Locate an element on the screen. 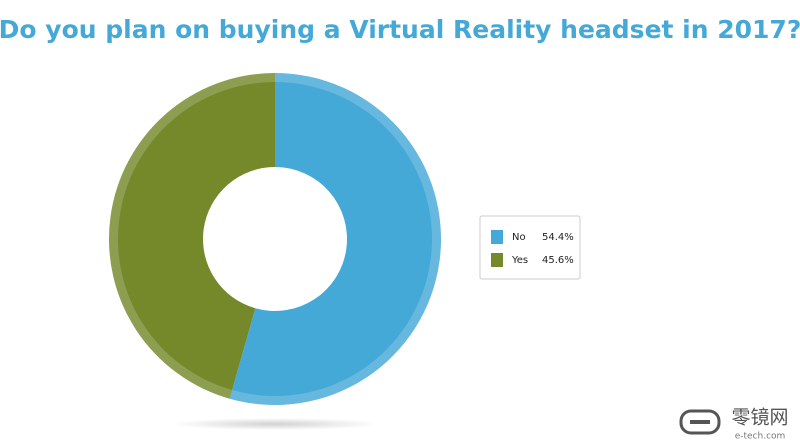  legend-label: No is located at coordinates (519, 237).